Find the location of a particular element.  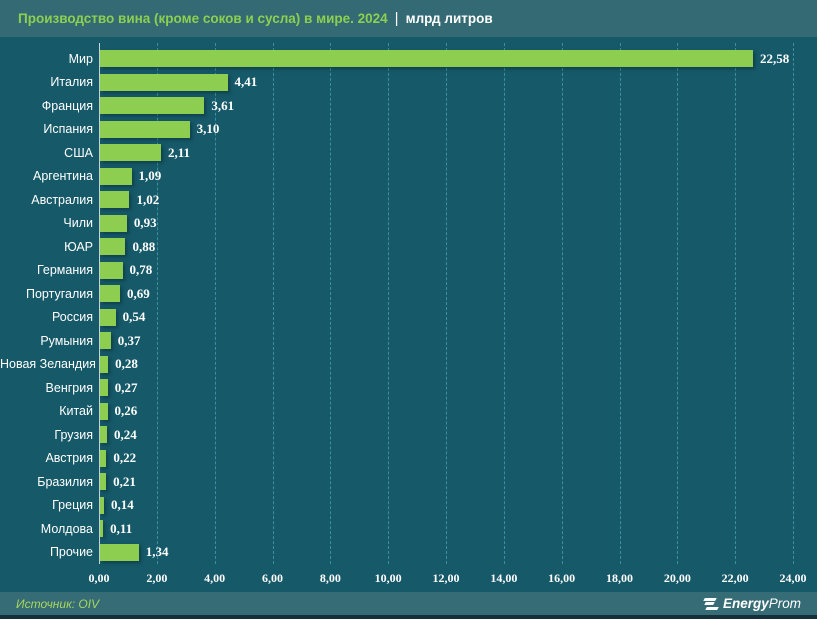

bar-track: 1,02 is located at coordinates (446, 200).